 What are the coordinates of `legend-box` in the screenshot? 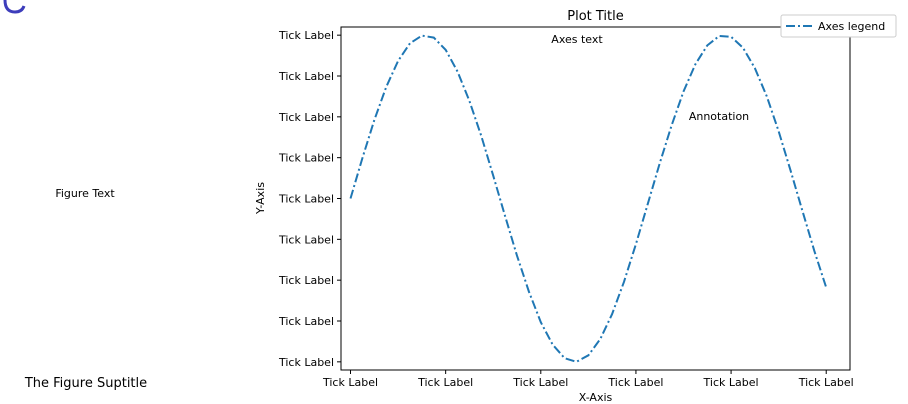 It's located at (838, 26).